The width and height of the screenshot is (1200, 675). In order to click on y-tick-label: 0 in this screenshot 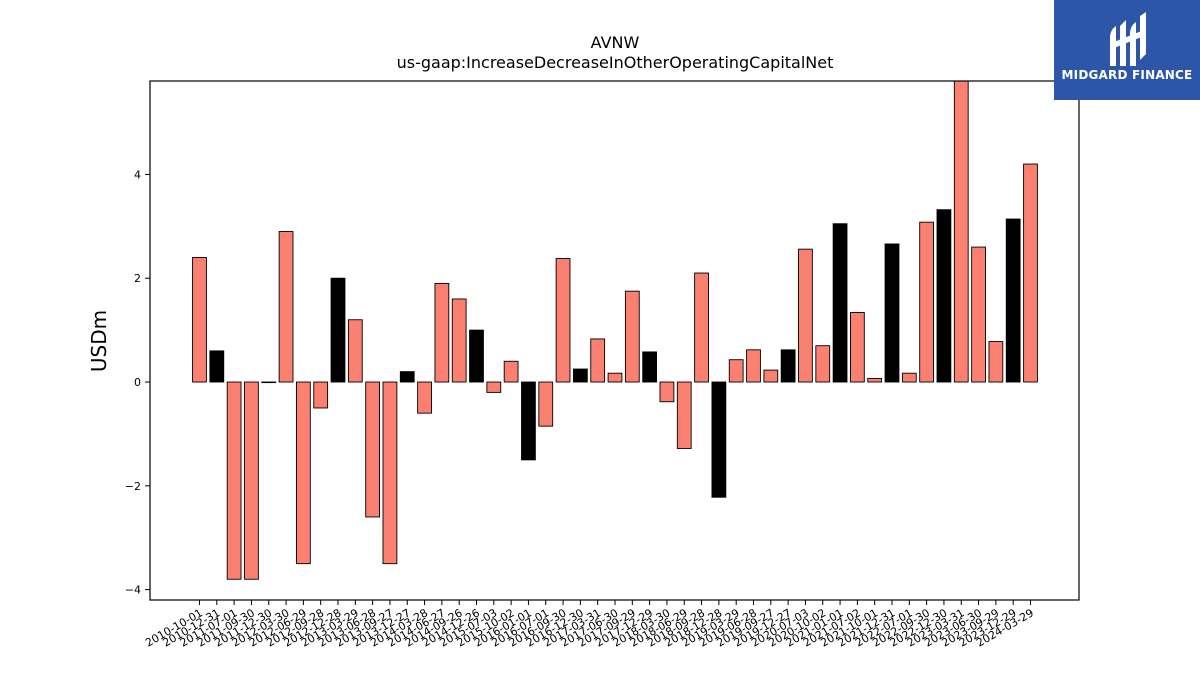, I will do `click(137, 382)`.